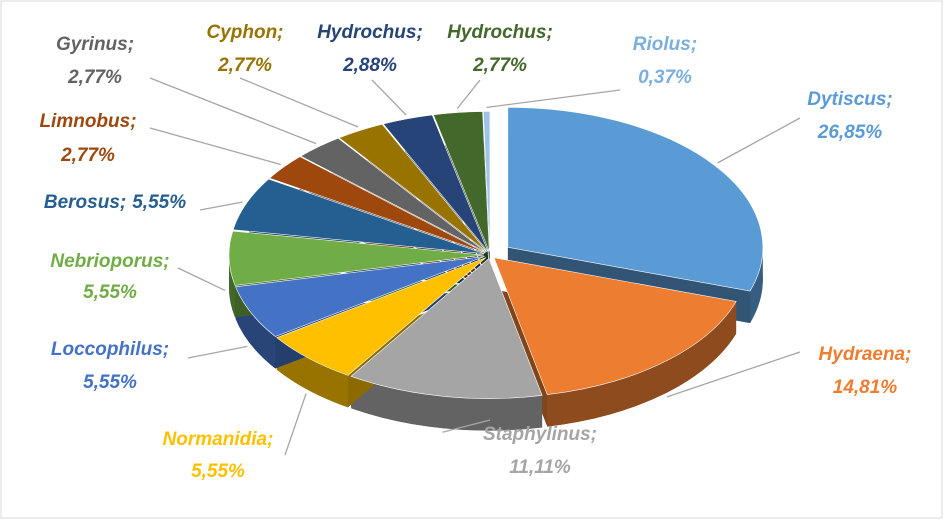 The height and width of the screenshot is (520, 944). Describe the element at coordinates (540, 467) in the screenshot. I see `data-label-value: 11,11%` at that location.